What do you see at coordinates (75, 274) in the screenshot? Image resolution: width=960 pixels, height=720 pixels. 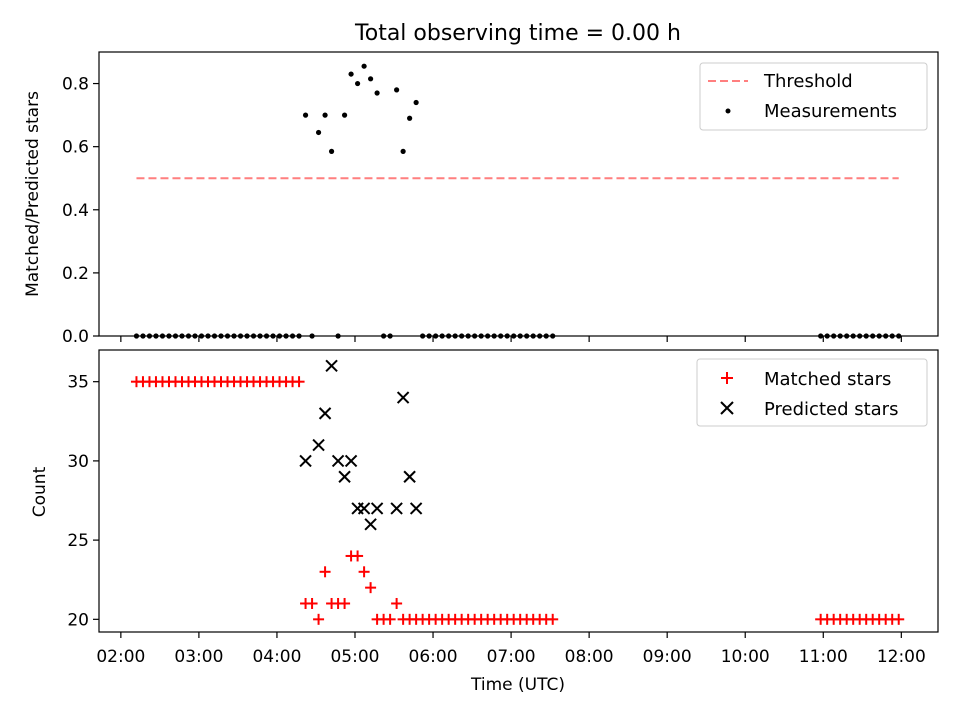 I see `top-y-tick-label: 0.2` at bounding box center [75, 274].